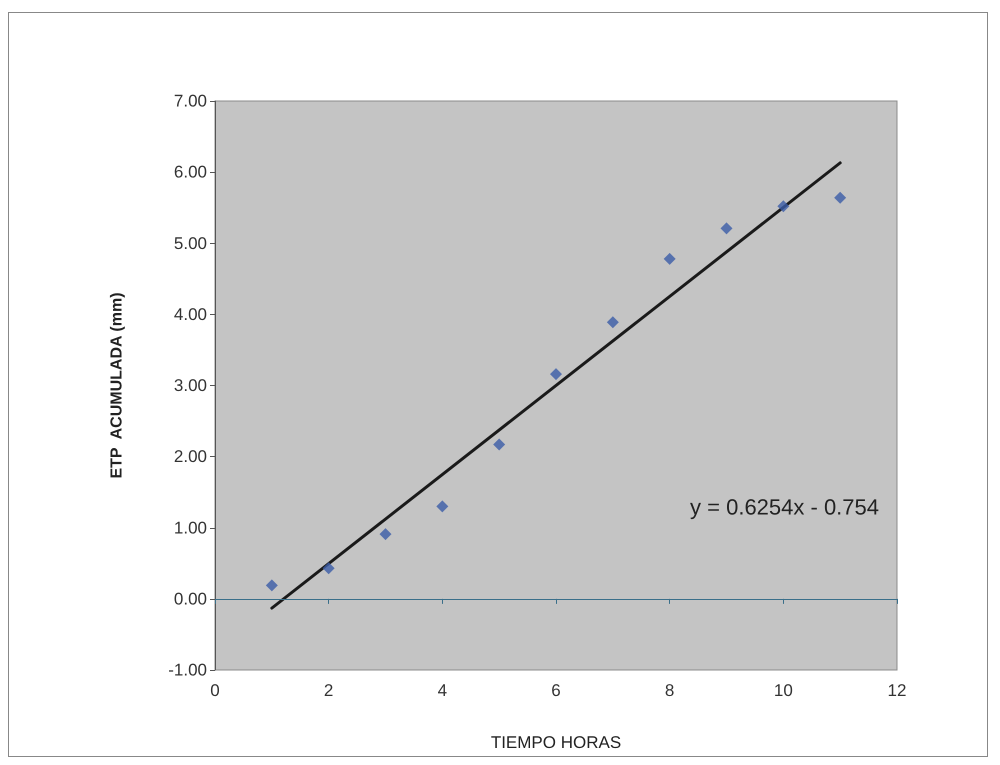 The width and height of the screenshot is (1000, 765). I want to click on x-tick-label: 8, so click(669, 690).